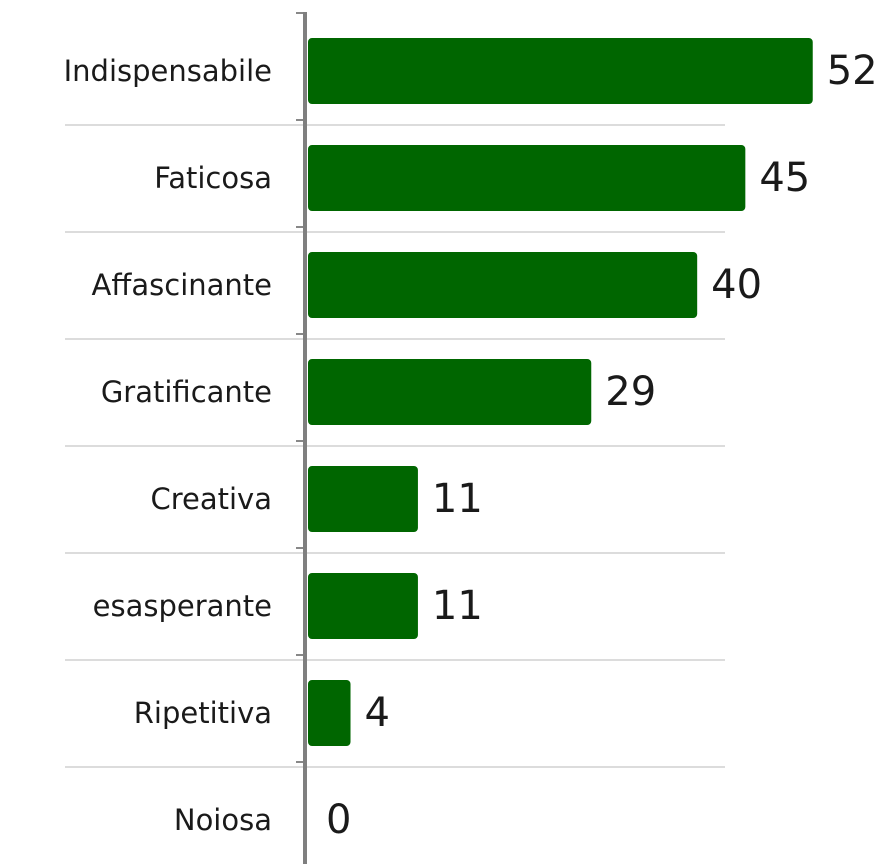 This screenshot has width=885, height=868. I want to click on value-label: 4, so click(377, 713).